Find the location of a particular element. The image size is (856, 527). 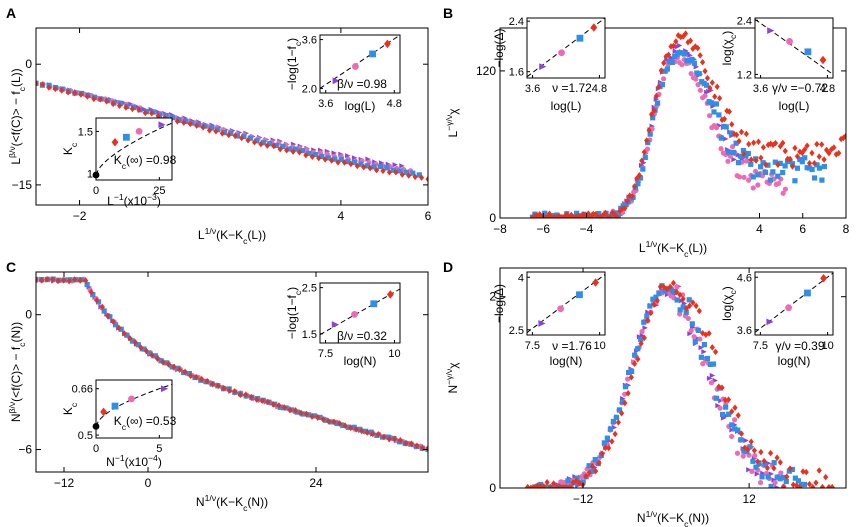

inset-frame is located at coordinates (134, 409).